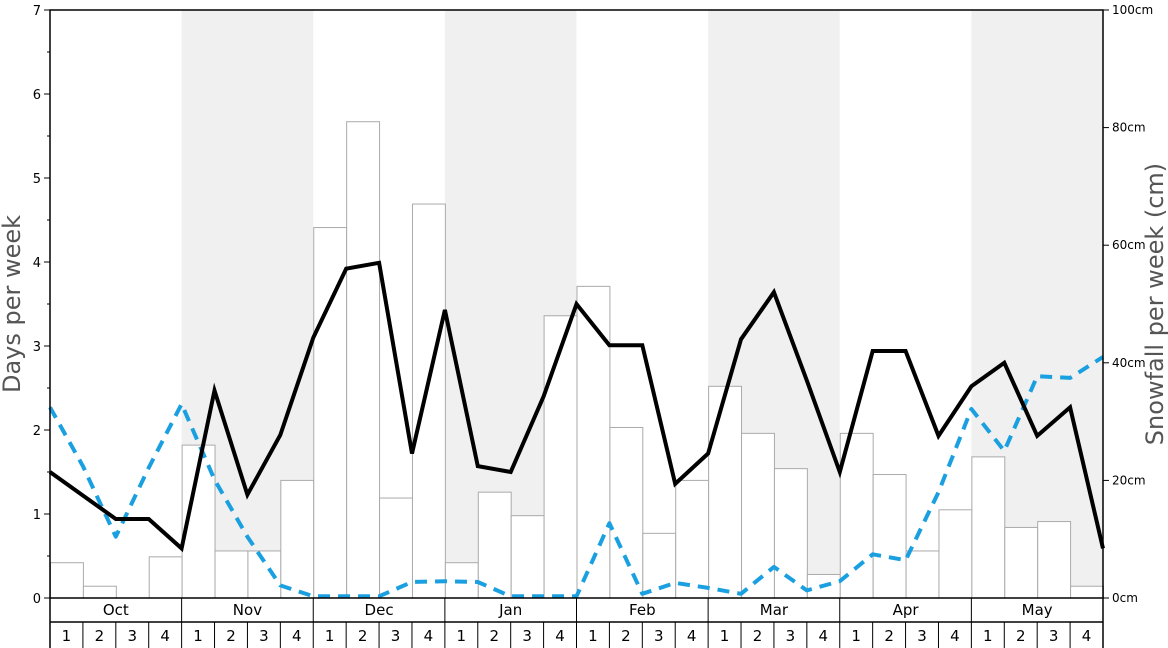  Describe the element at coordinates (37, 95) in the screenshot. I see `left-tick-label: 6` at that location.